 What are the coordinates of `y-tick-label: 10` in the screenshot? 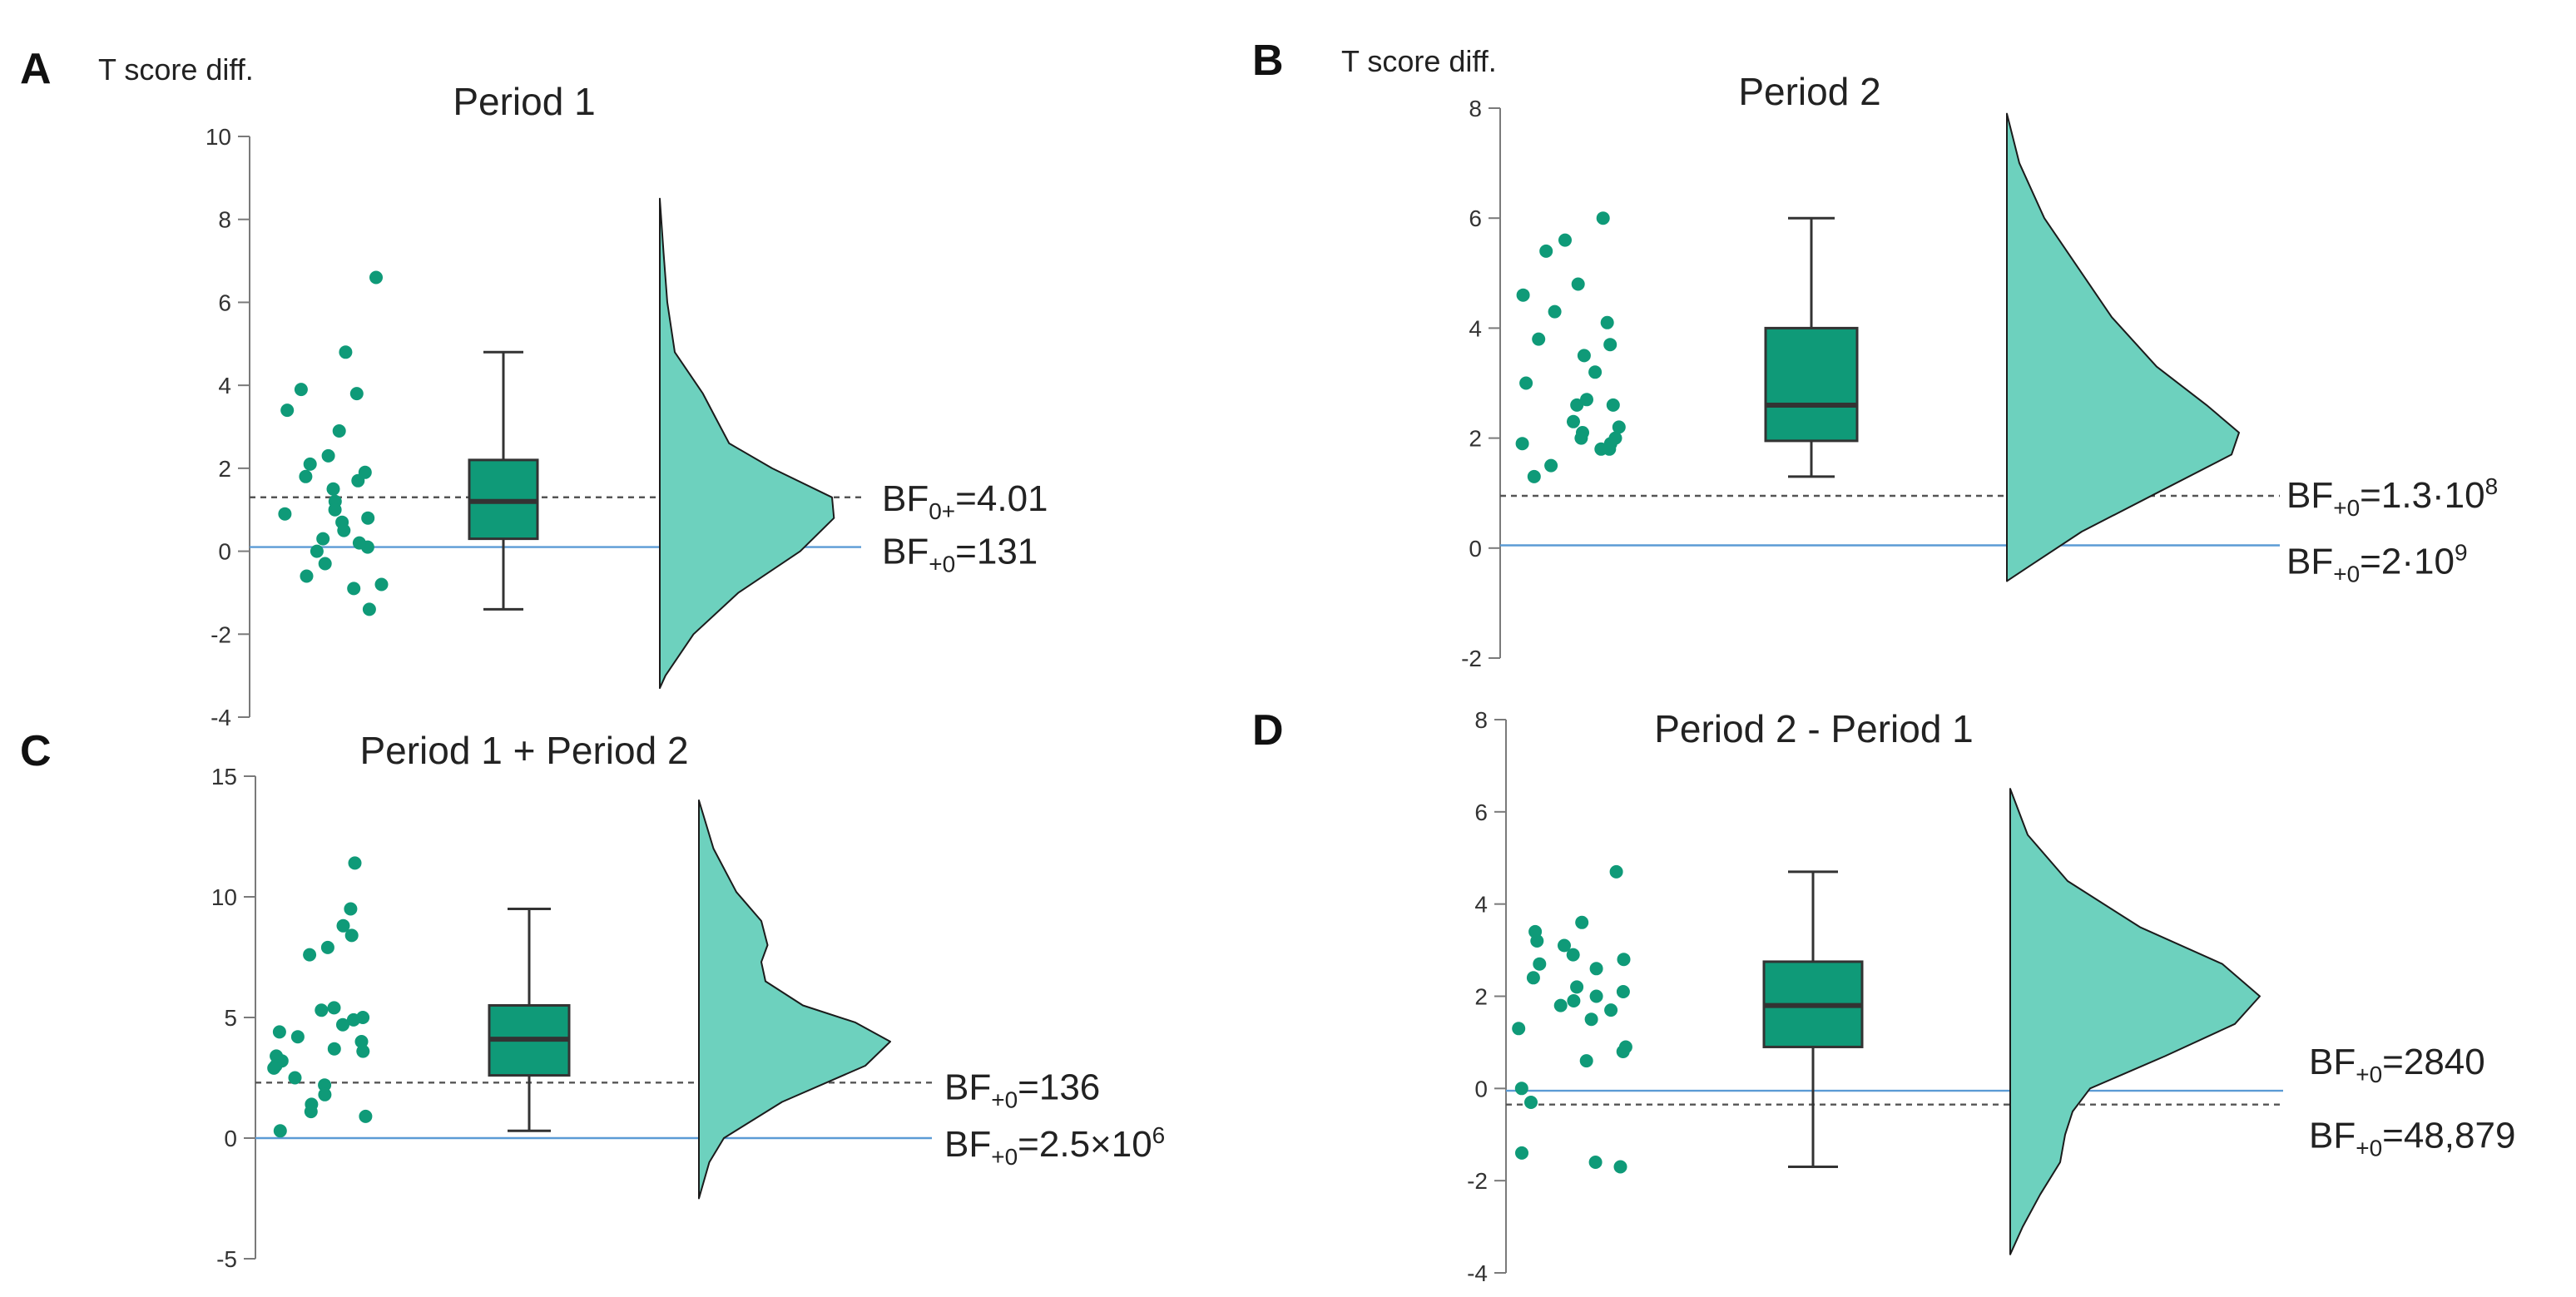 It's located at (224, 897).